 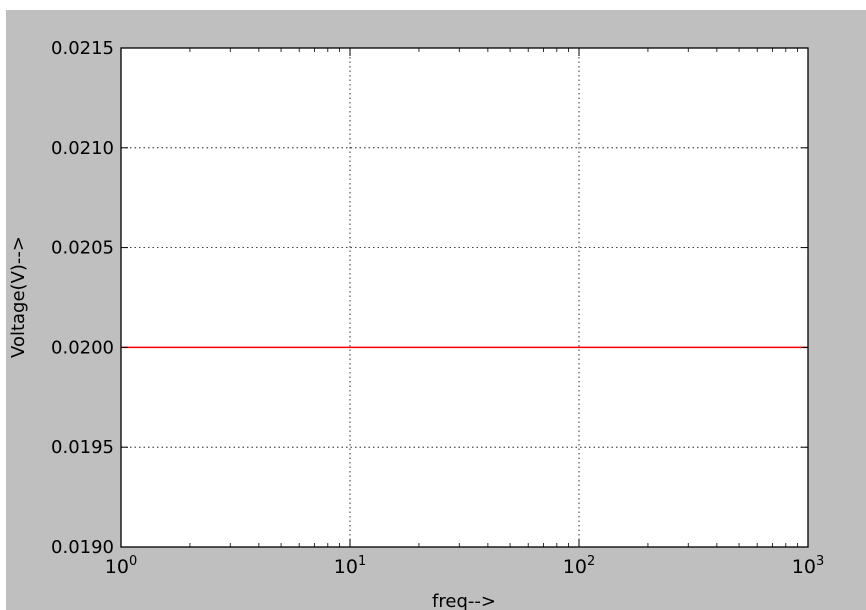 What do you see at coordinates (464, 600) in the screenshot?
I see `x-axis-label: freq-->` at bounding box center [464, 600].